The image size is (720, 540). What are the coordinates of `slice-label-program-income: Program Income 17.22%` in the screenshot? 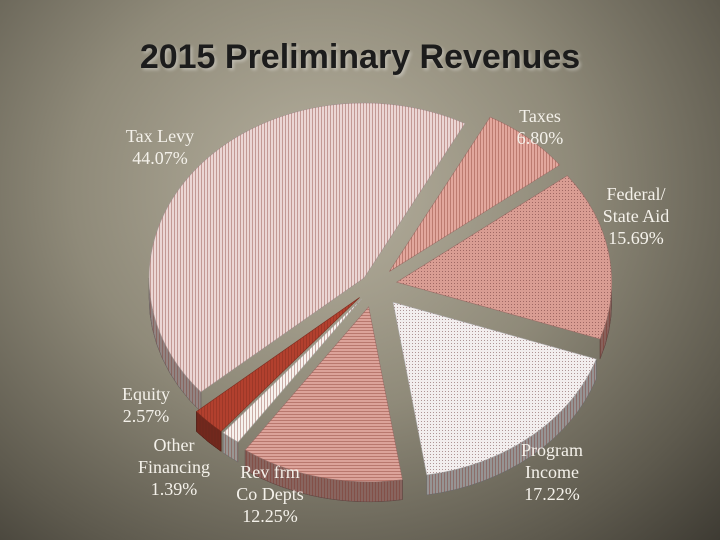 It's located at (552, 472).